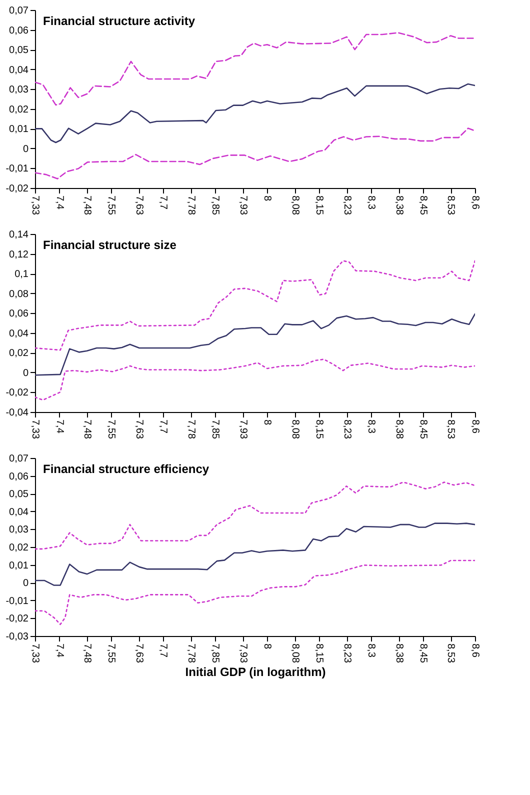  What do you see at coordinates (21, 274) in the screenshot?
I see `y-tick-label: 0,1` at bounding box center [21, 274].